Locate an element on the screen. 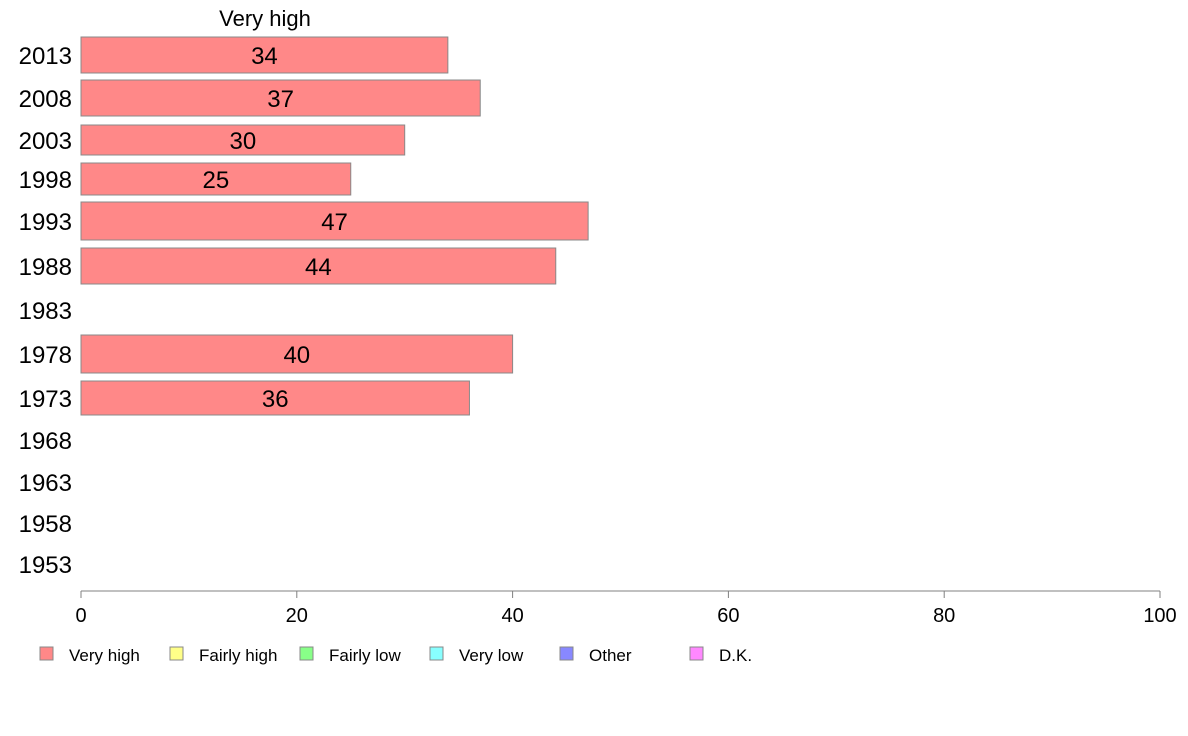 This screenshot has height=736, width=1188. x-tick-label: 20 is located at coordinates (297, 616).